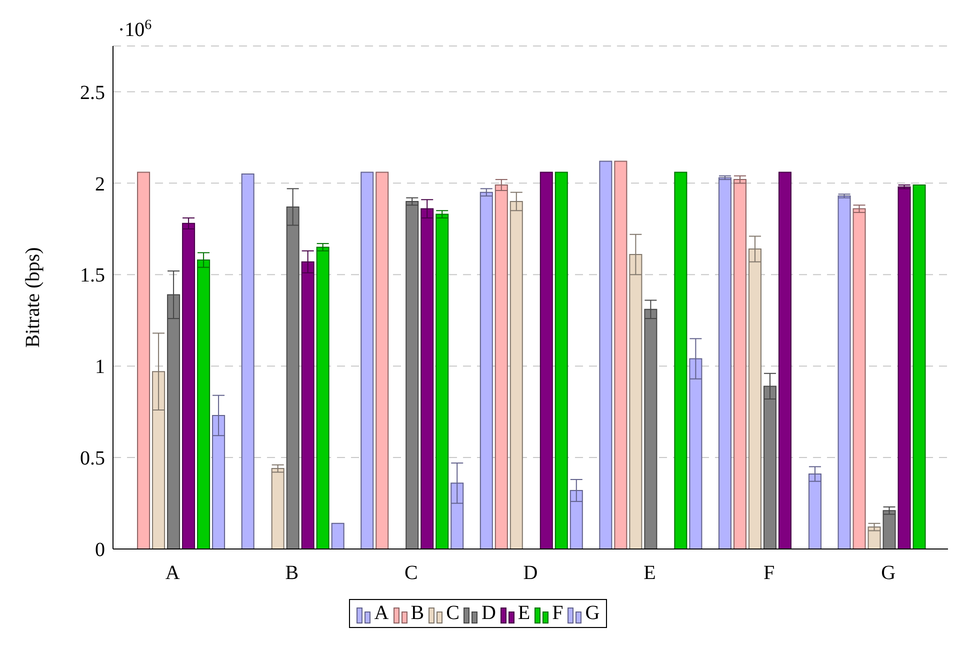 This screenshot has height=651, width=957. Describe the element at coordinates (100, 367) in the screenshot. I see `y-tick-label: 1` at that location.